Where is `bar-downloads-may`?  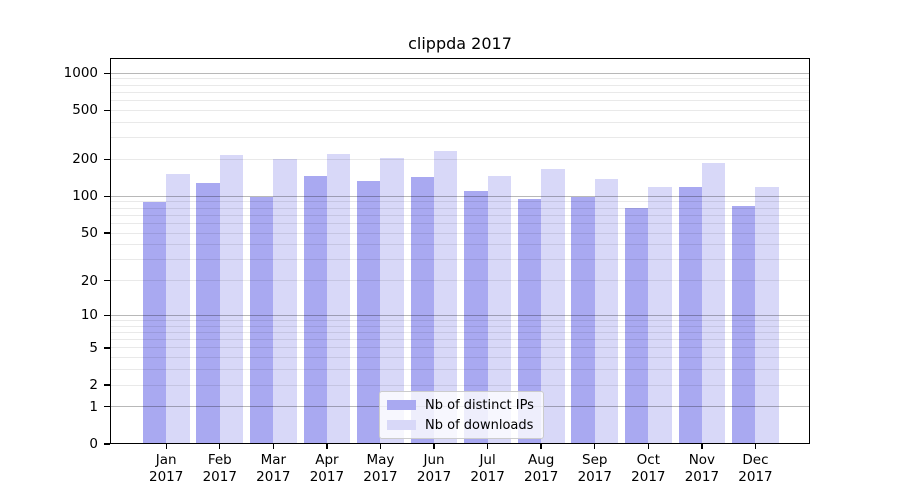
bar-downloads-may is located at coordinates (392, 301).